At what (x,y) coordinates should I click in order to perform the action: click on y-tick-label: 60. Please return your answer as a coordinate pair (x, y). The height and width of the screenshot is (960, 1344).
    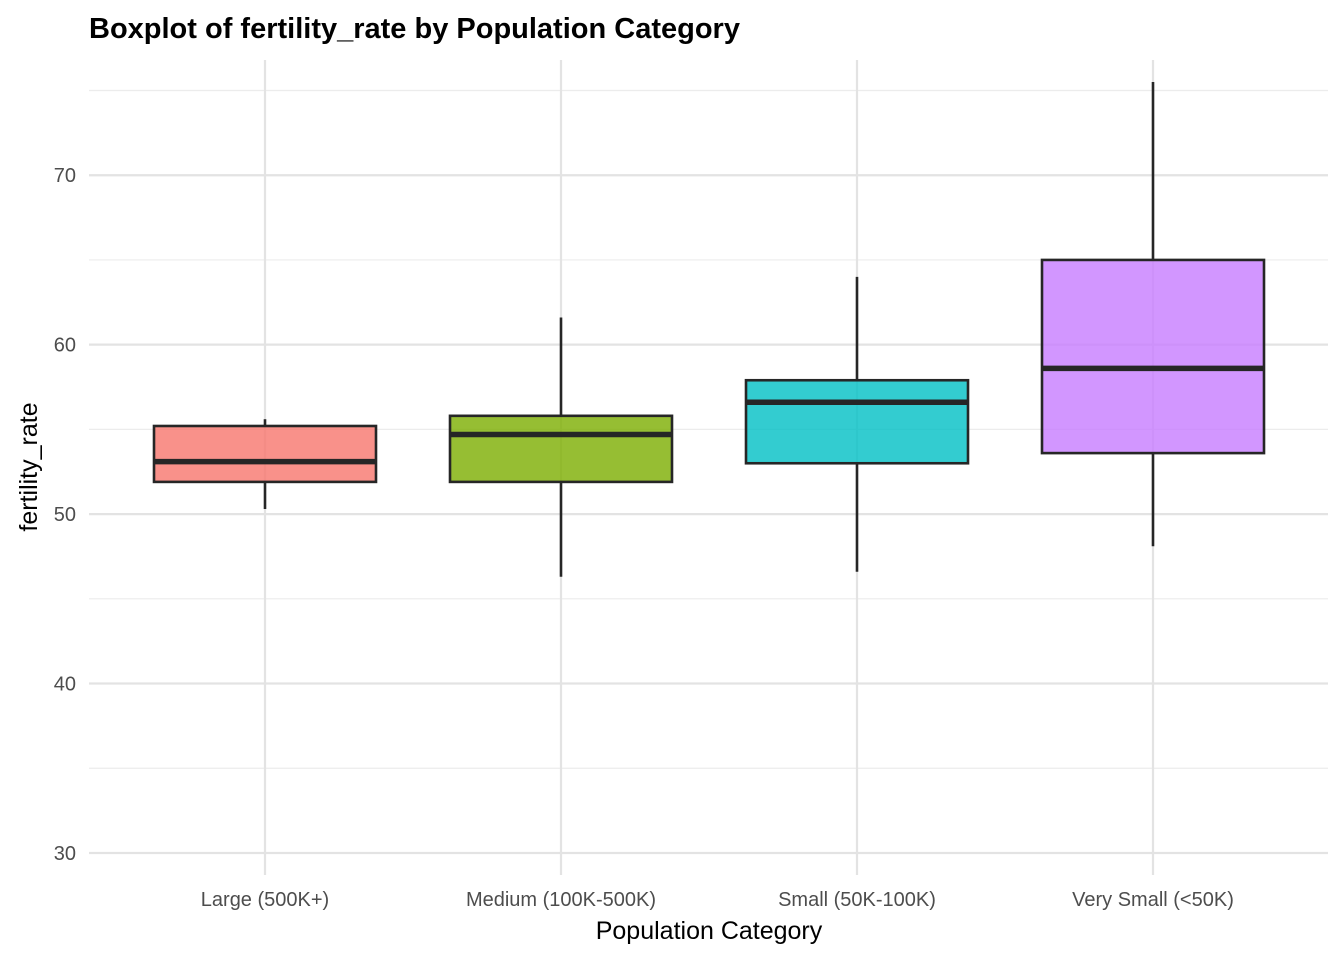
    Looking at the image, I should click on (65, 346).